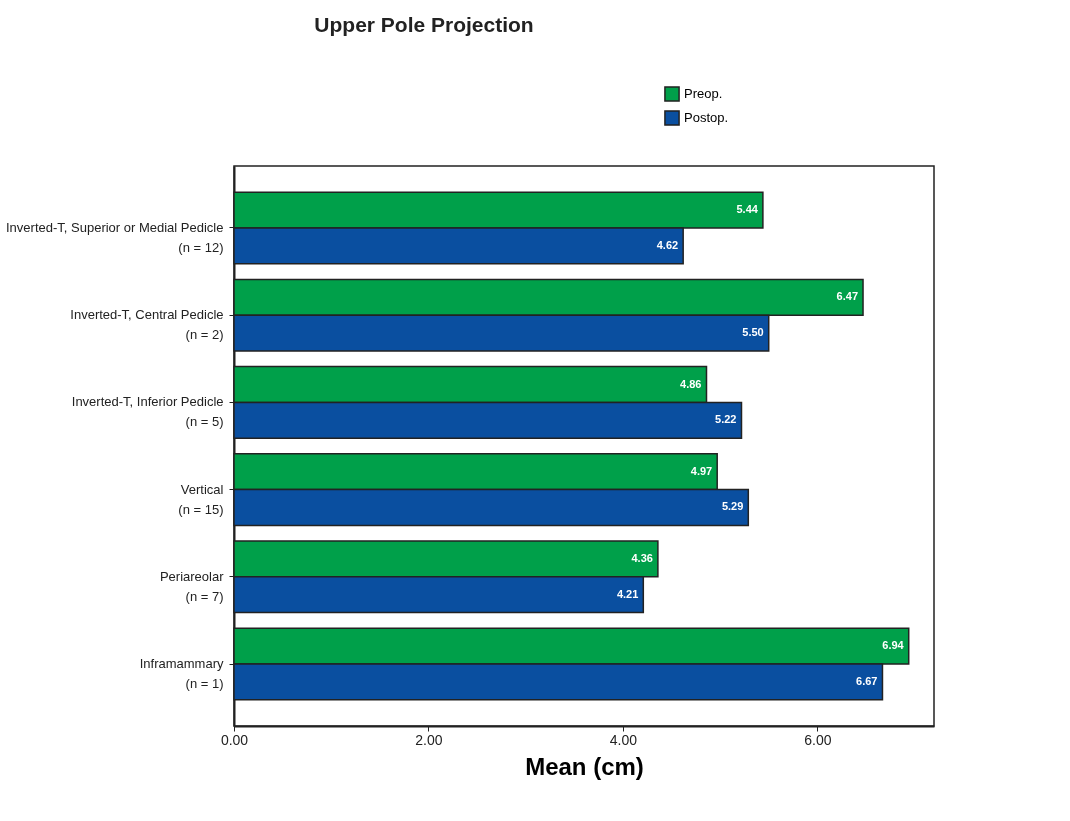 This screenshot has height=821, width=1070. I want to click on text: 4.86, so click(691, 383).